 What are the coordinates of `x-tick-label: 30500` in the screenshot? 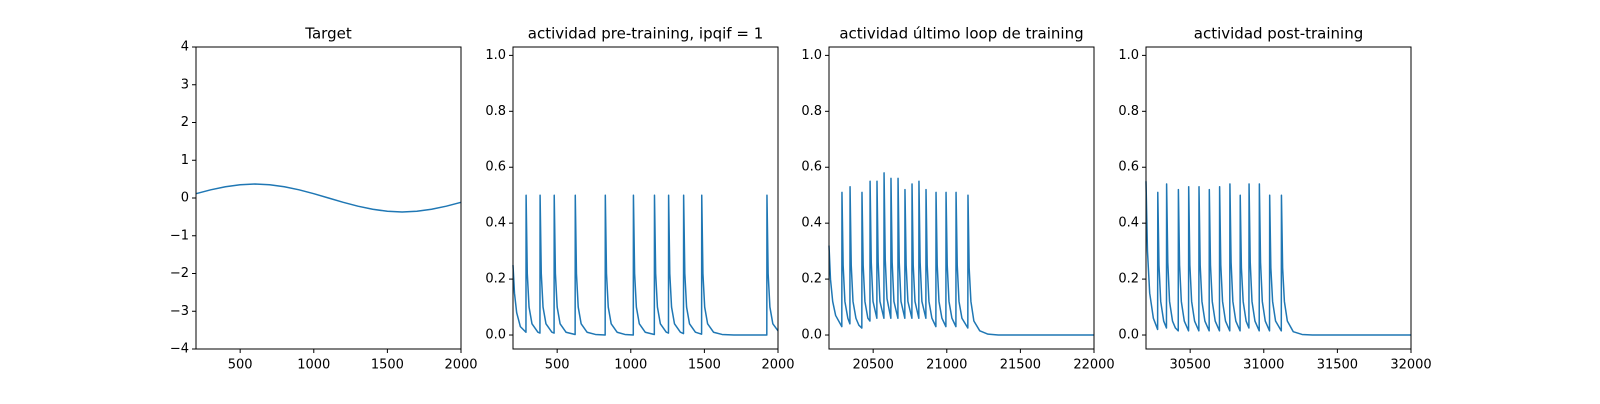 It's located at (1189, 365).